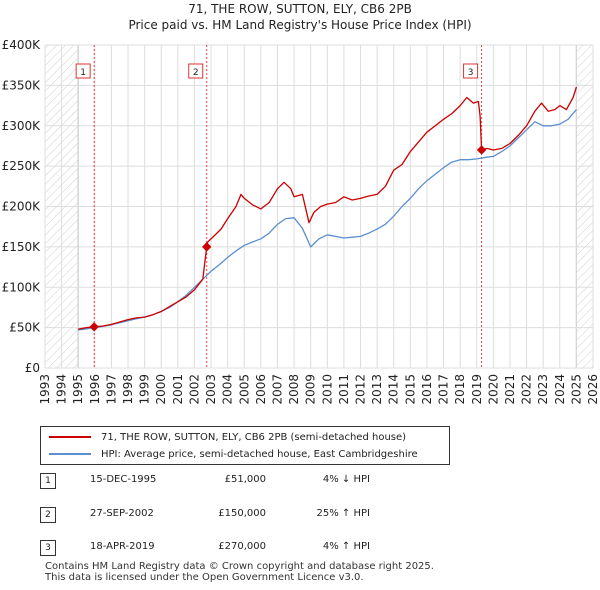 The image size is (600, 590). Describe the element at coordinates (242, 546) in the screenshot. I see `transaction-price: £270,000` at that location.